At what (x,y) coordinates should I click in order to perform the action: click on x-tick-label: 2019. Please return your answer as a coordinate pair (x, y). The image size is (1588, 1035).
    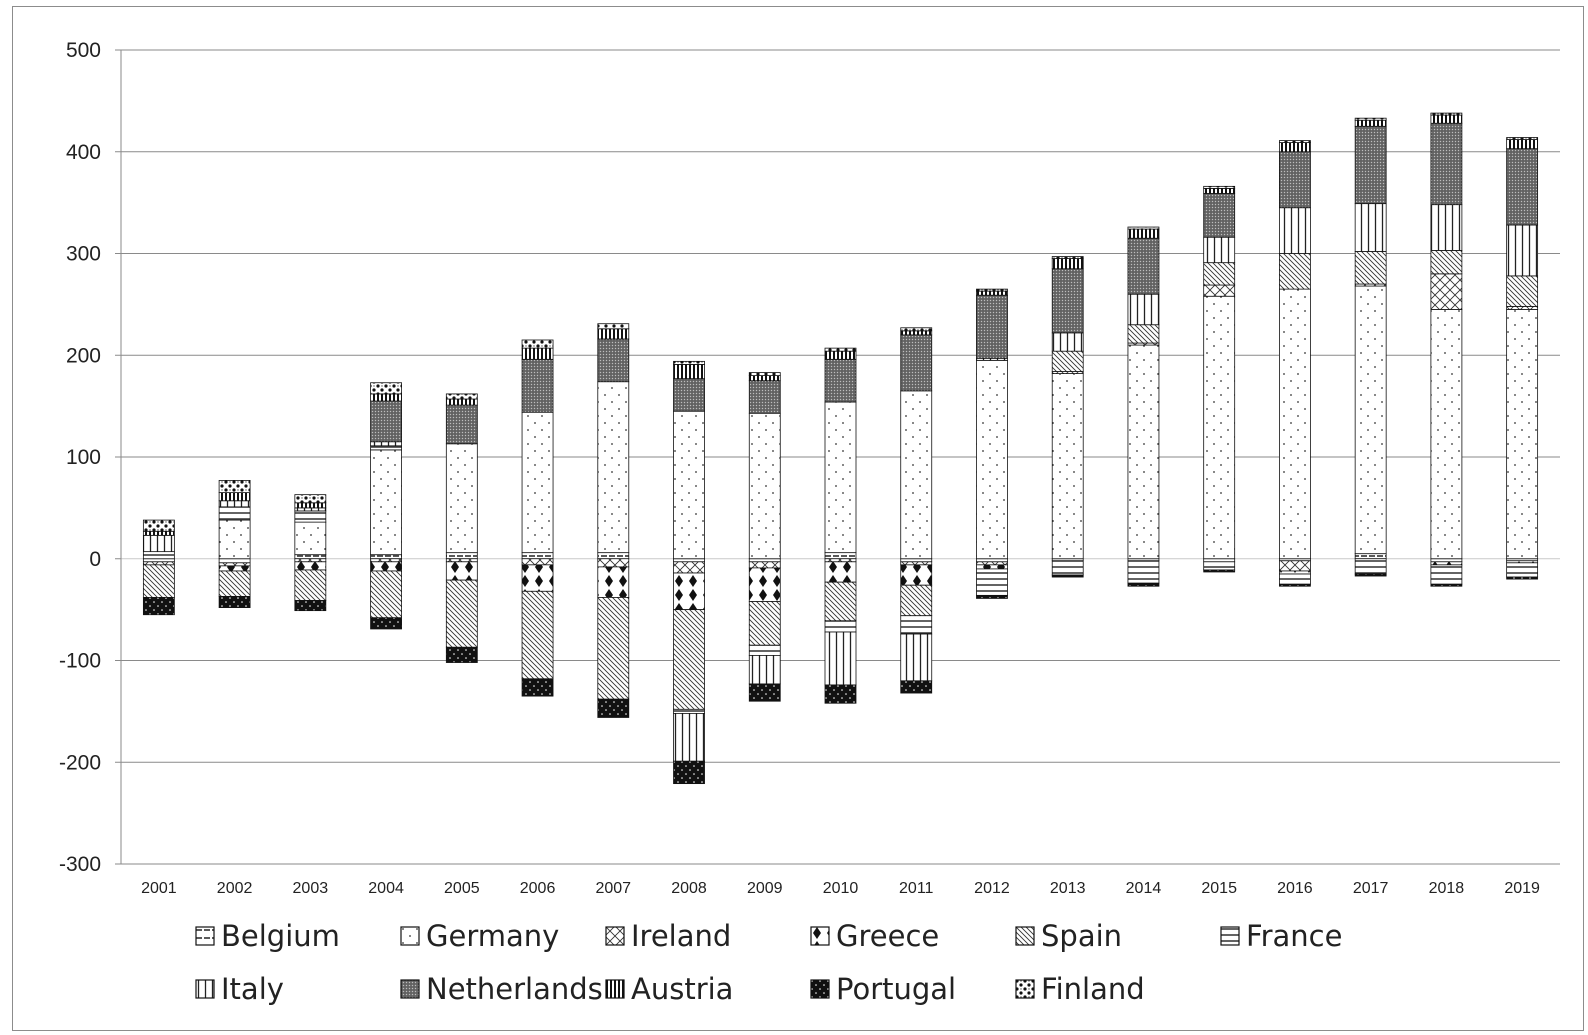
    Looking at the image, I should click on (1522, 888).